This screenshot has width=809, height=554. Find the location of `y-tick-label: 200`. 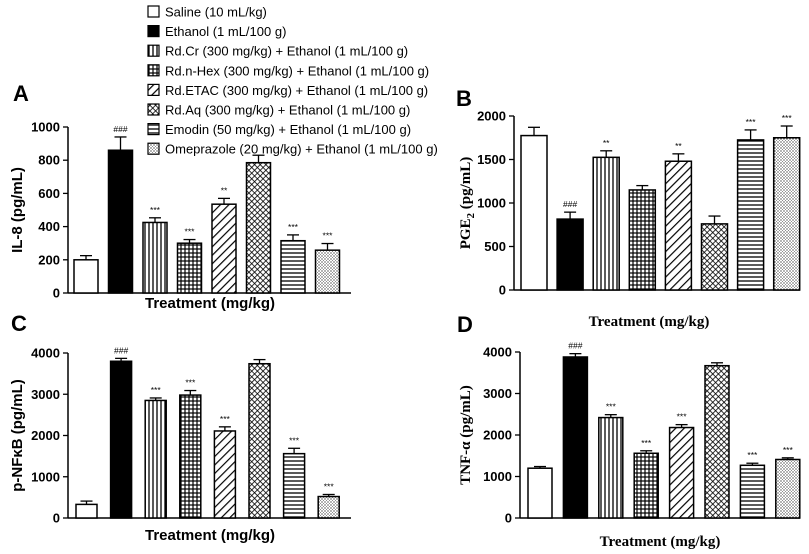

y-tick-label: 200 is located at coordinates (49, 259).